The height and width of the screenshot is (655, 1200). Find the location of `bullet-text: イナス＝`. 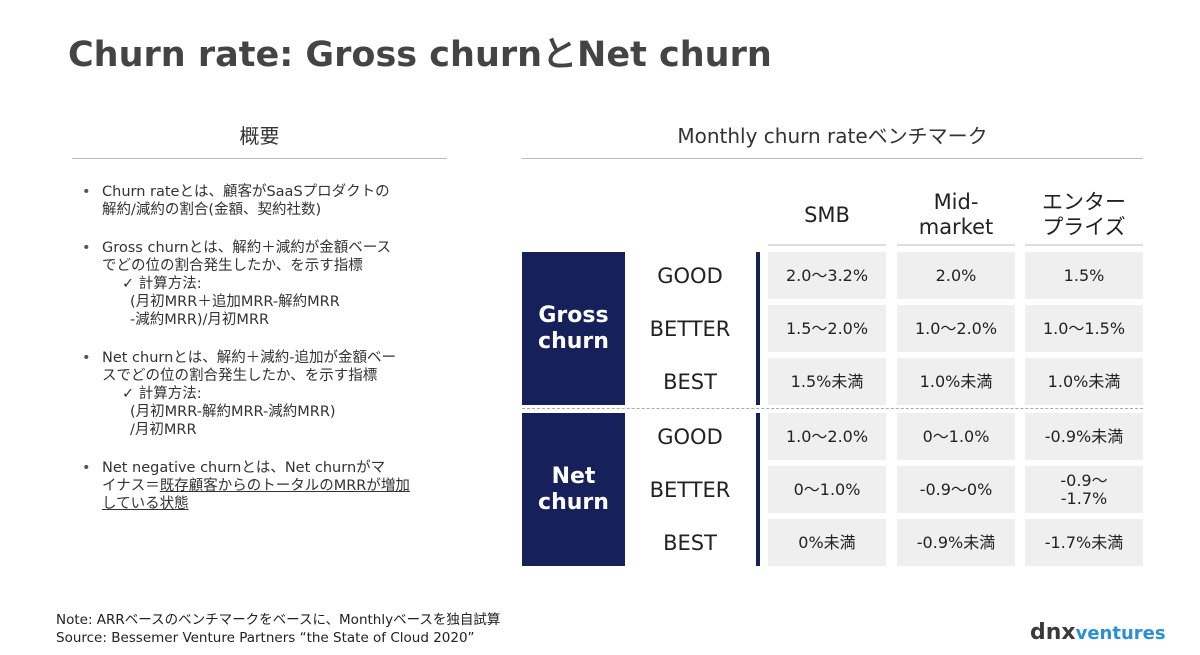

bullet-text: イナス＝ is located at coordinates (131, 486).